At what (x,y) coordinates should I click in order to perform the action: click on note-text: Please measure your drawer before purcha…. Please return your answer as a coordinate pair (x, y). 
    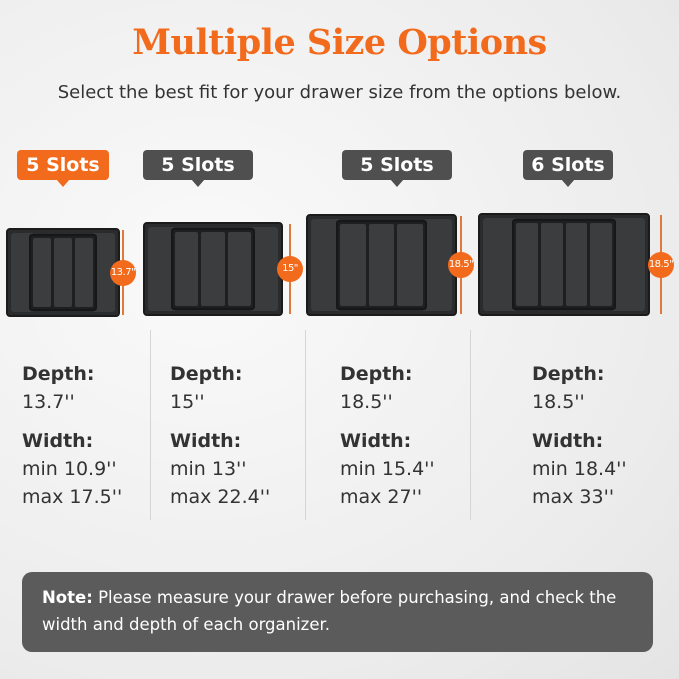
    Looking at the image, I should click on (329, 611).